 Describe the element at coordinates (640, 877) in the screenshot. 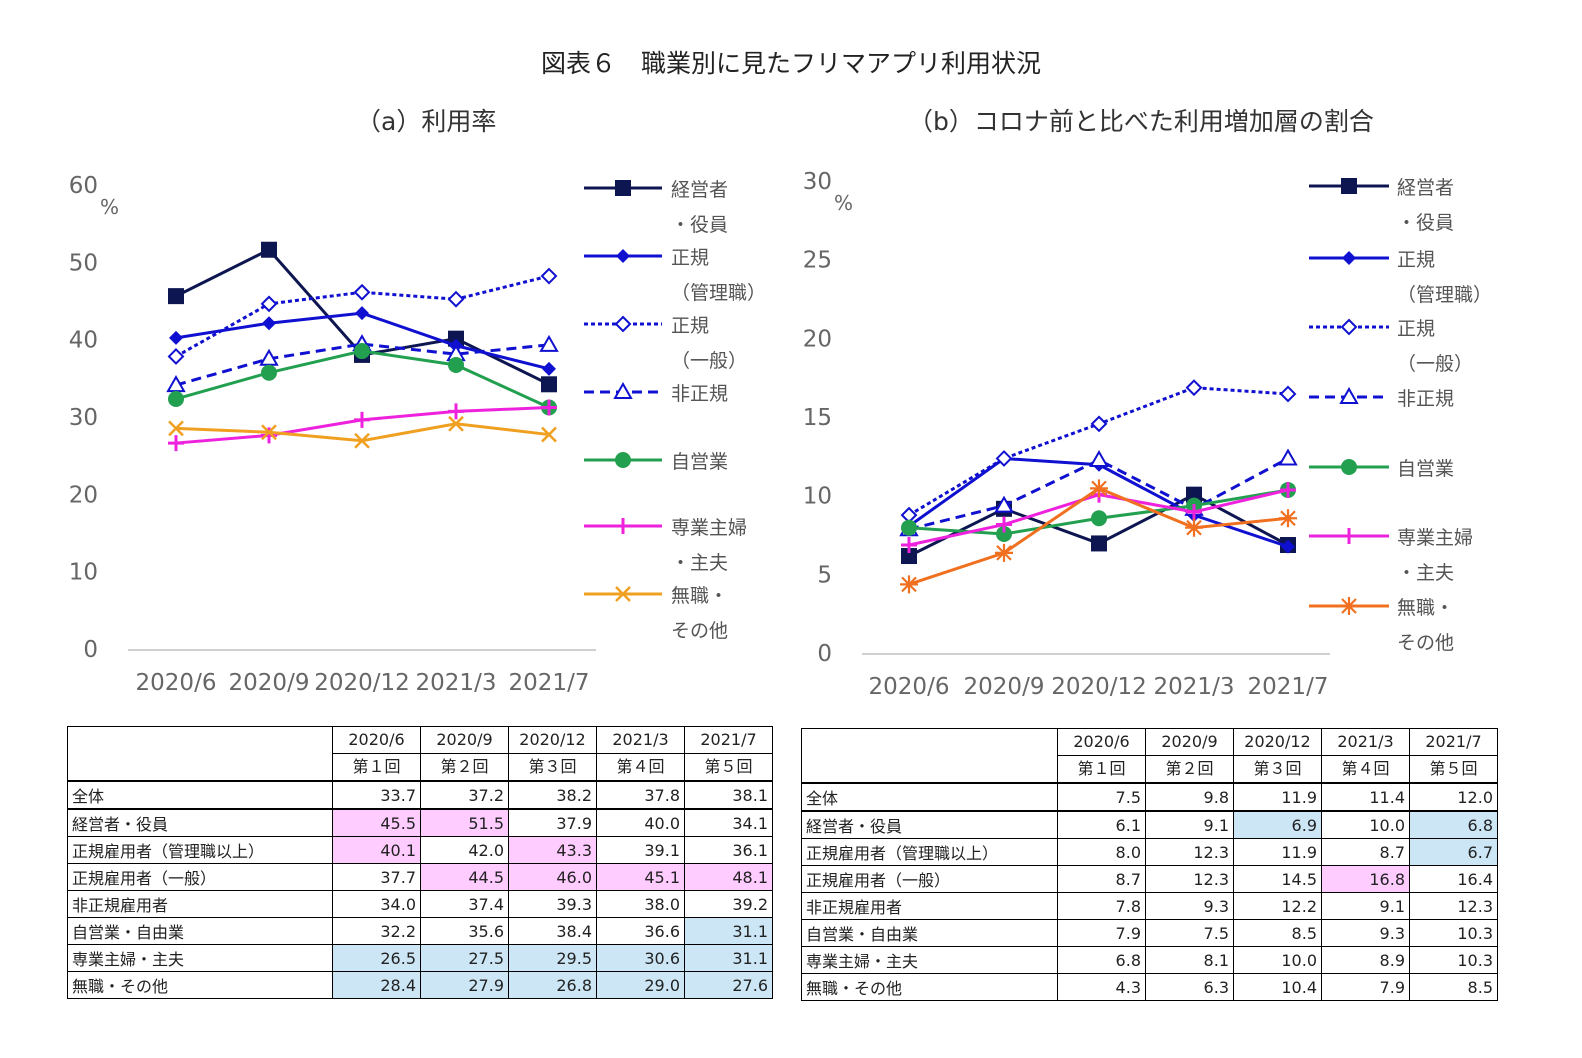

I see `table-cell: 45.1` at that location.